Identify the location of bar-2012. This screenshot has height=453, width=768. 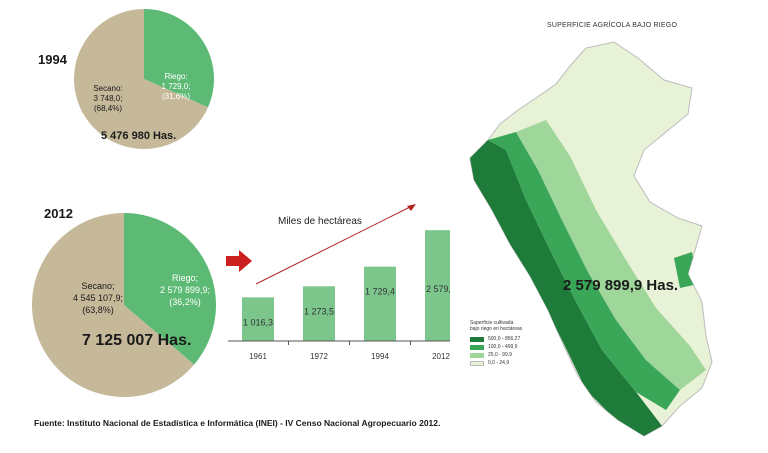
(437, 285).